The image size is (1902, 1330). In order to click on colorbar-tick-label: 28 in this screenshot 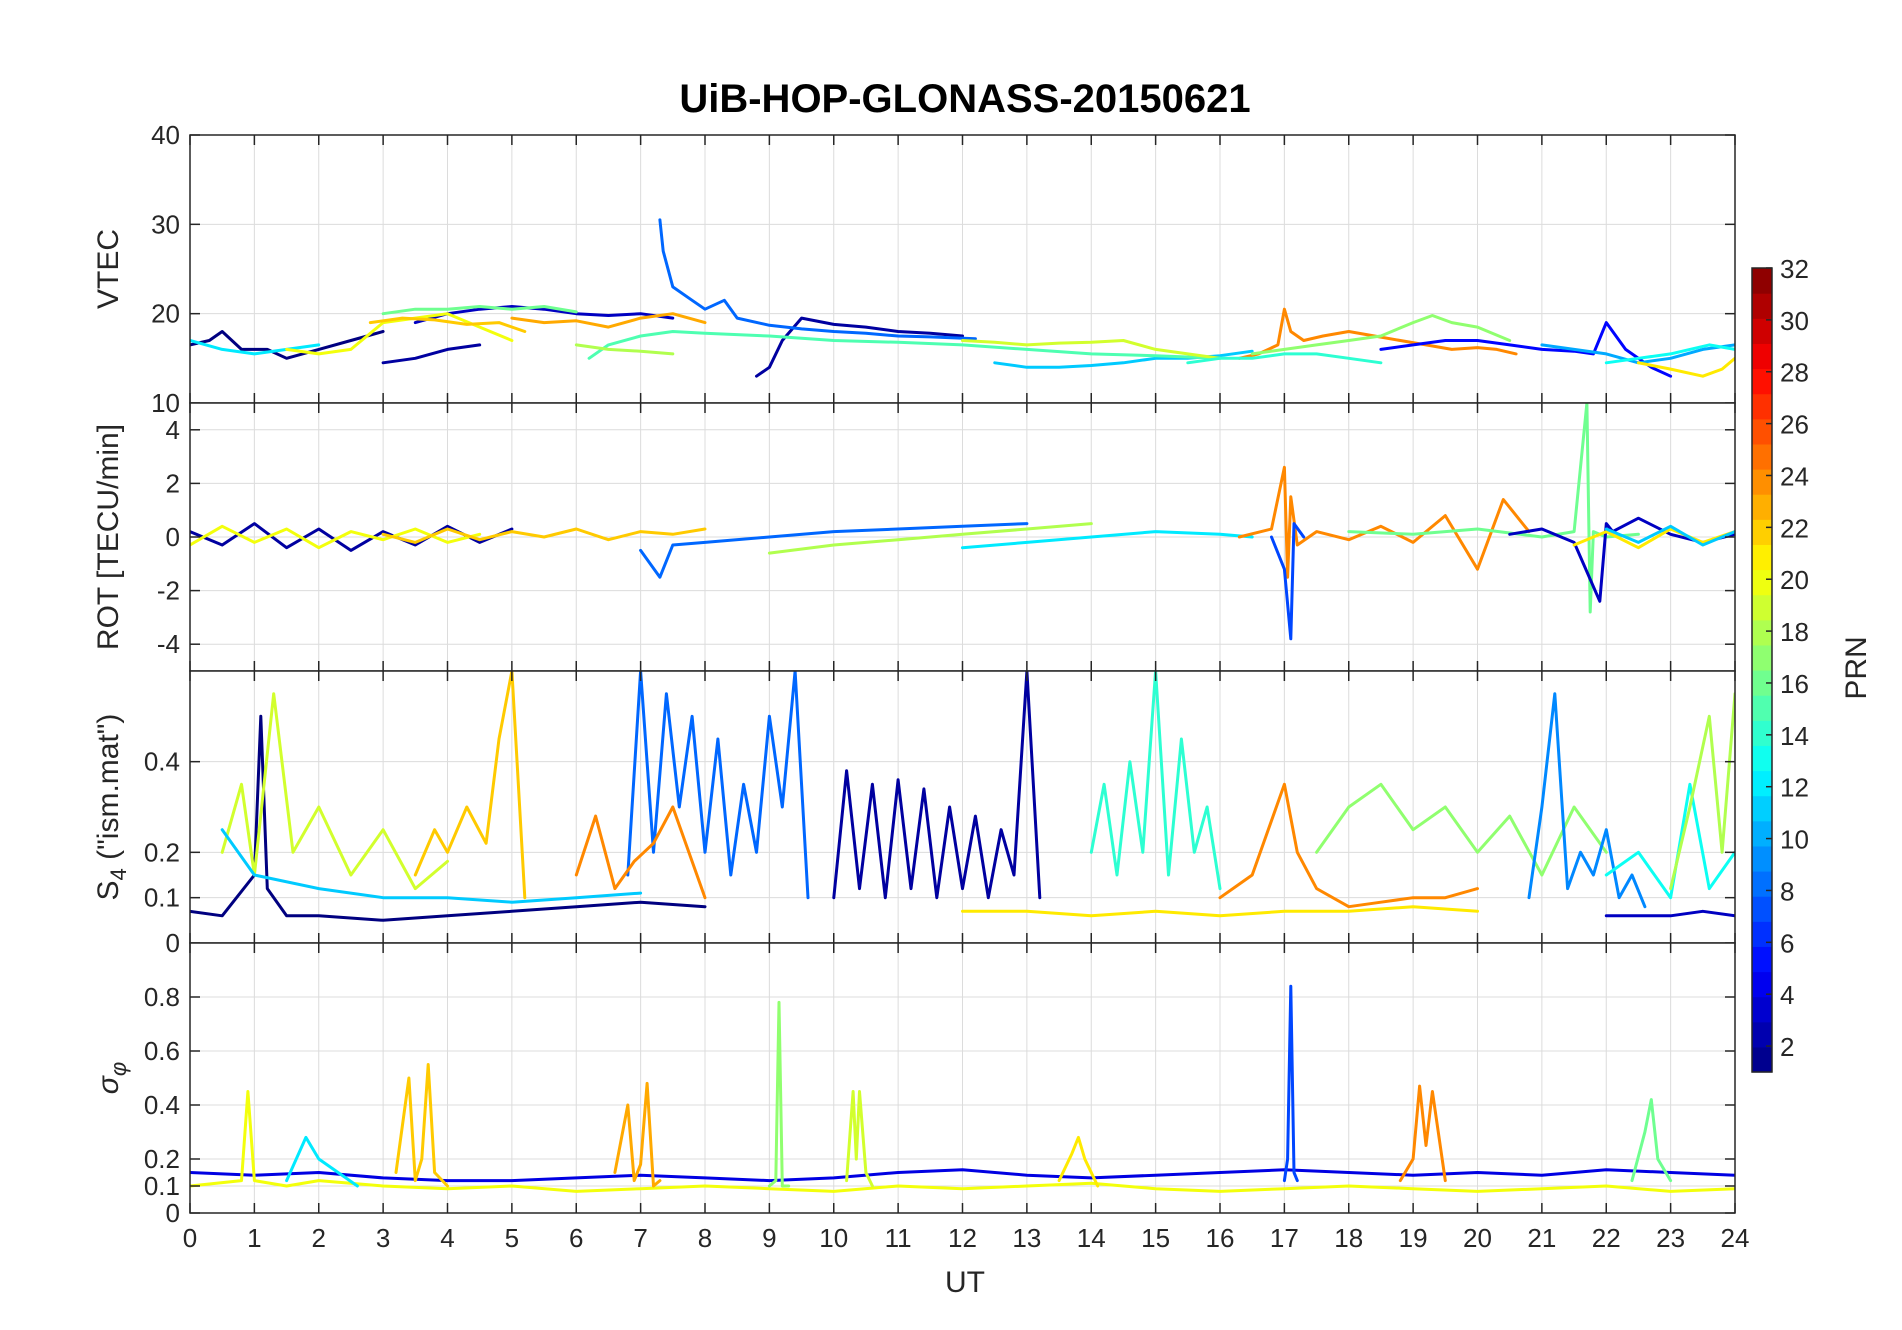, I will do `click(1794, 373)`.